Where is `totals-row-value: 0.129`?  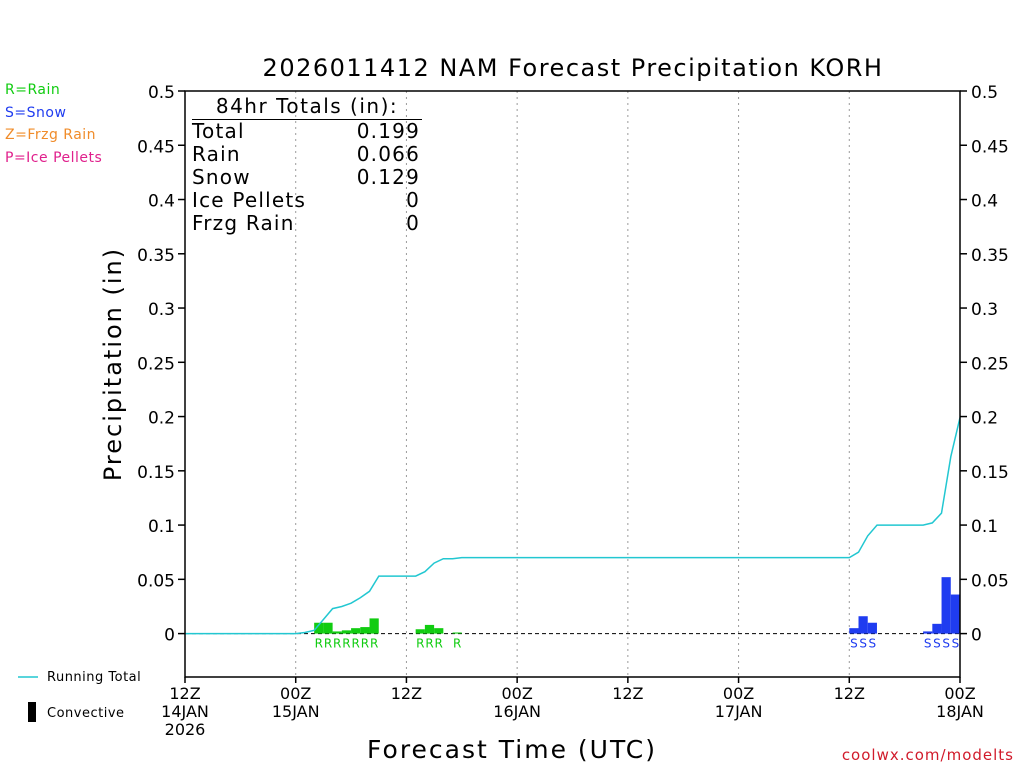 totals-row-value: 0.129 is located at coordinates (388, 177).